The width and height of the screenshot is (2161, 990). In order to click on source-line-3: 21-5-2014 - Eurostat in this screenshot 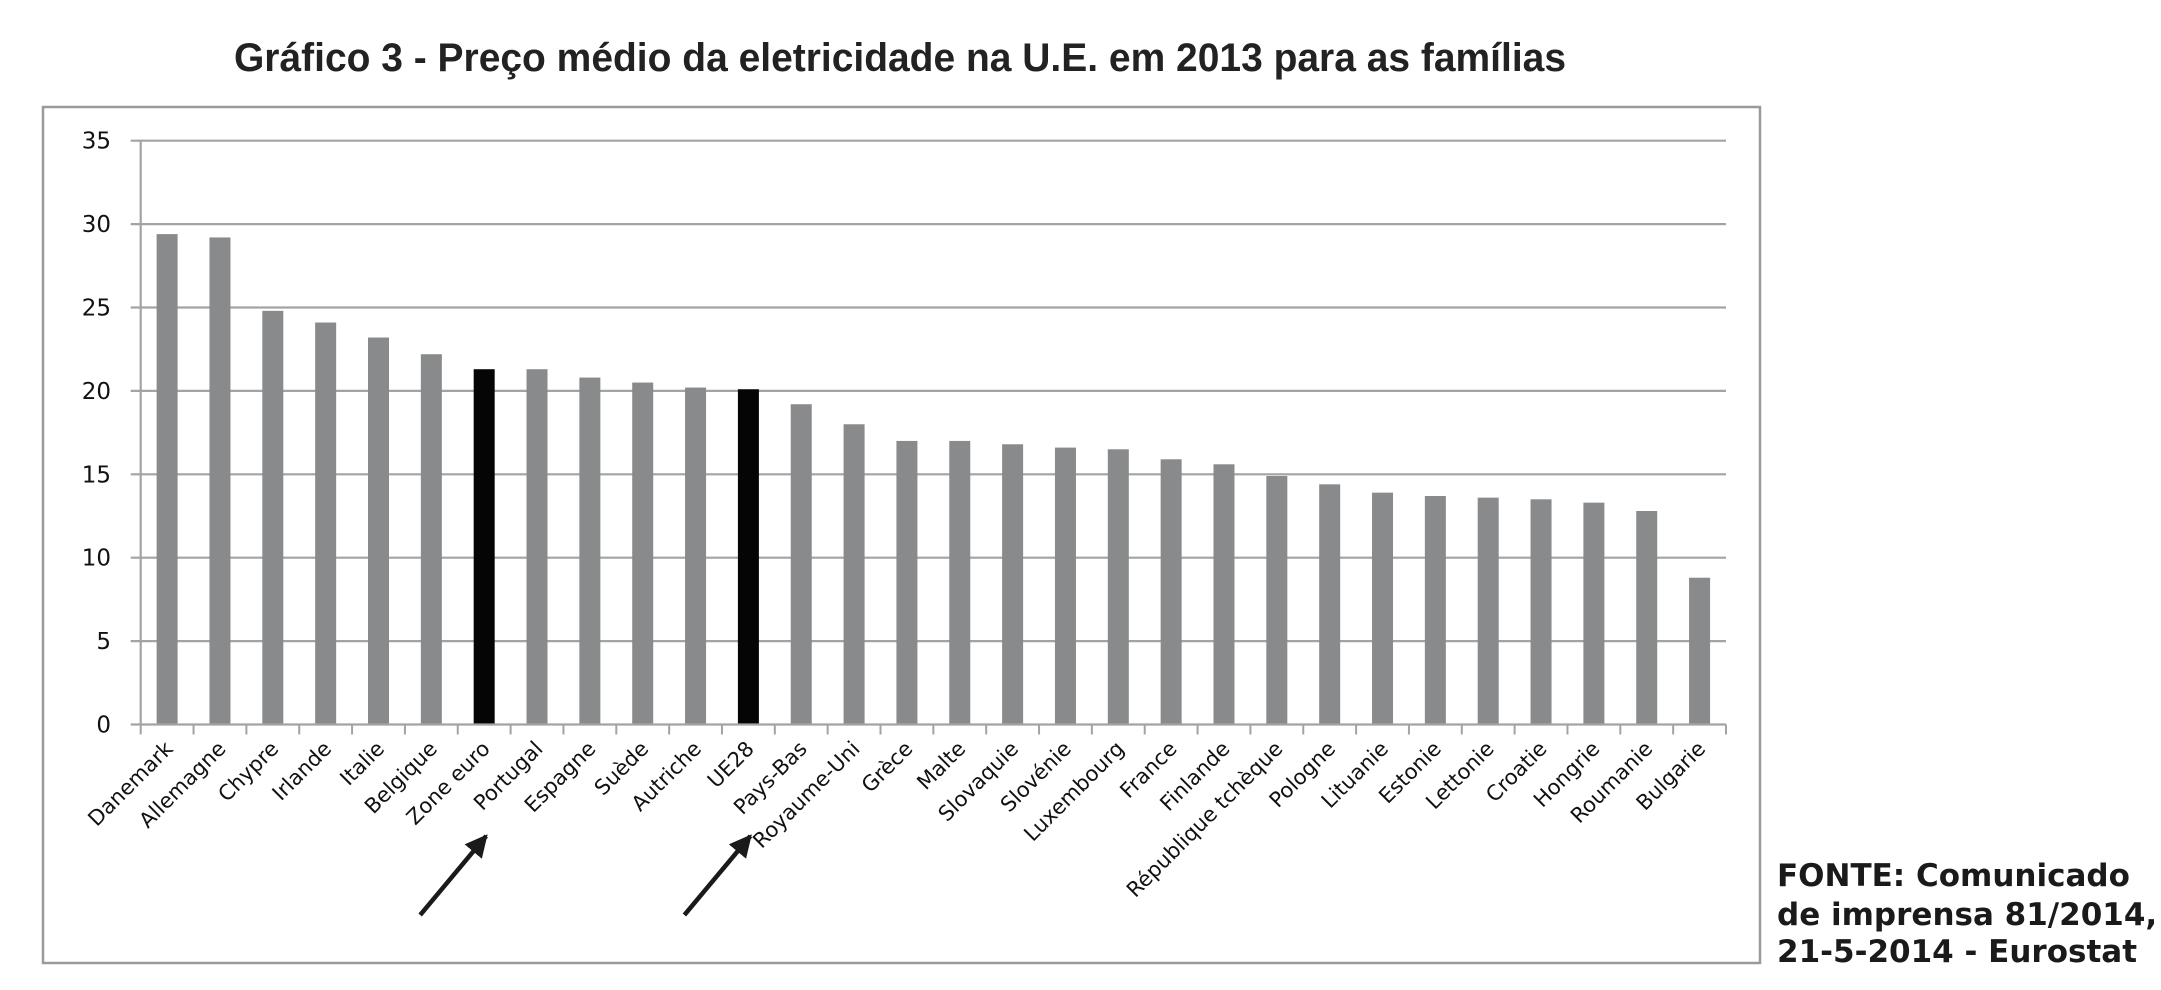, I will do `click(1957, 952)`.